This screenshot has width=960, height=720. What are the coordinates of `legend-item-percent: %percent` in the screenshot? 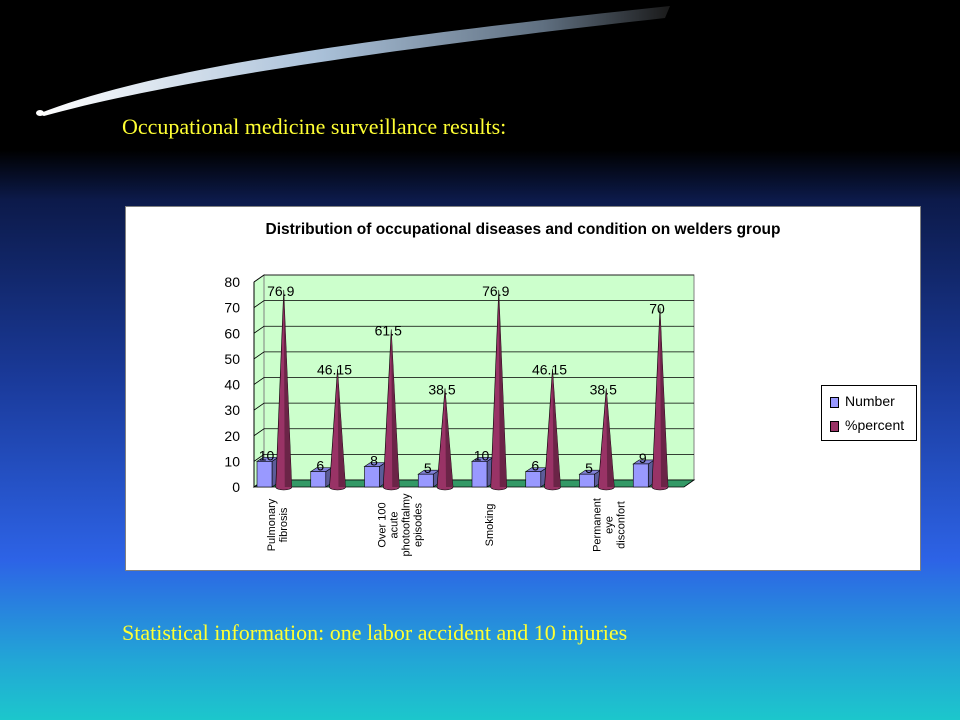 It's located at (867, 425).